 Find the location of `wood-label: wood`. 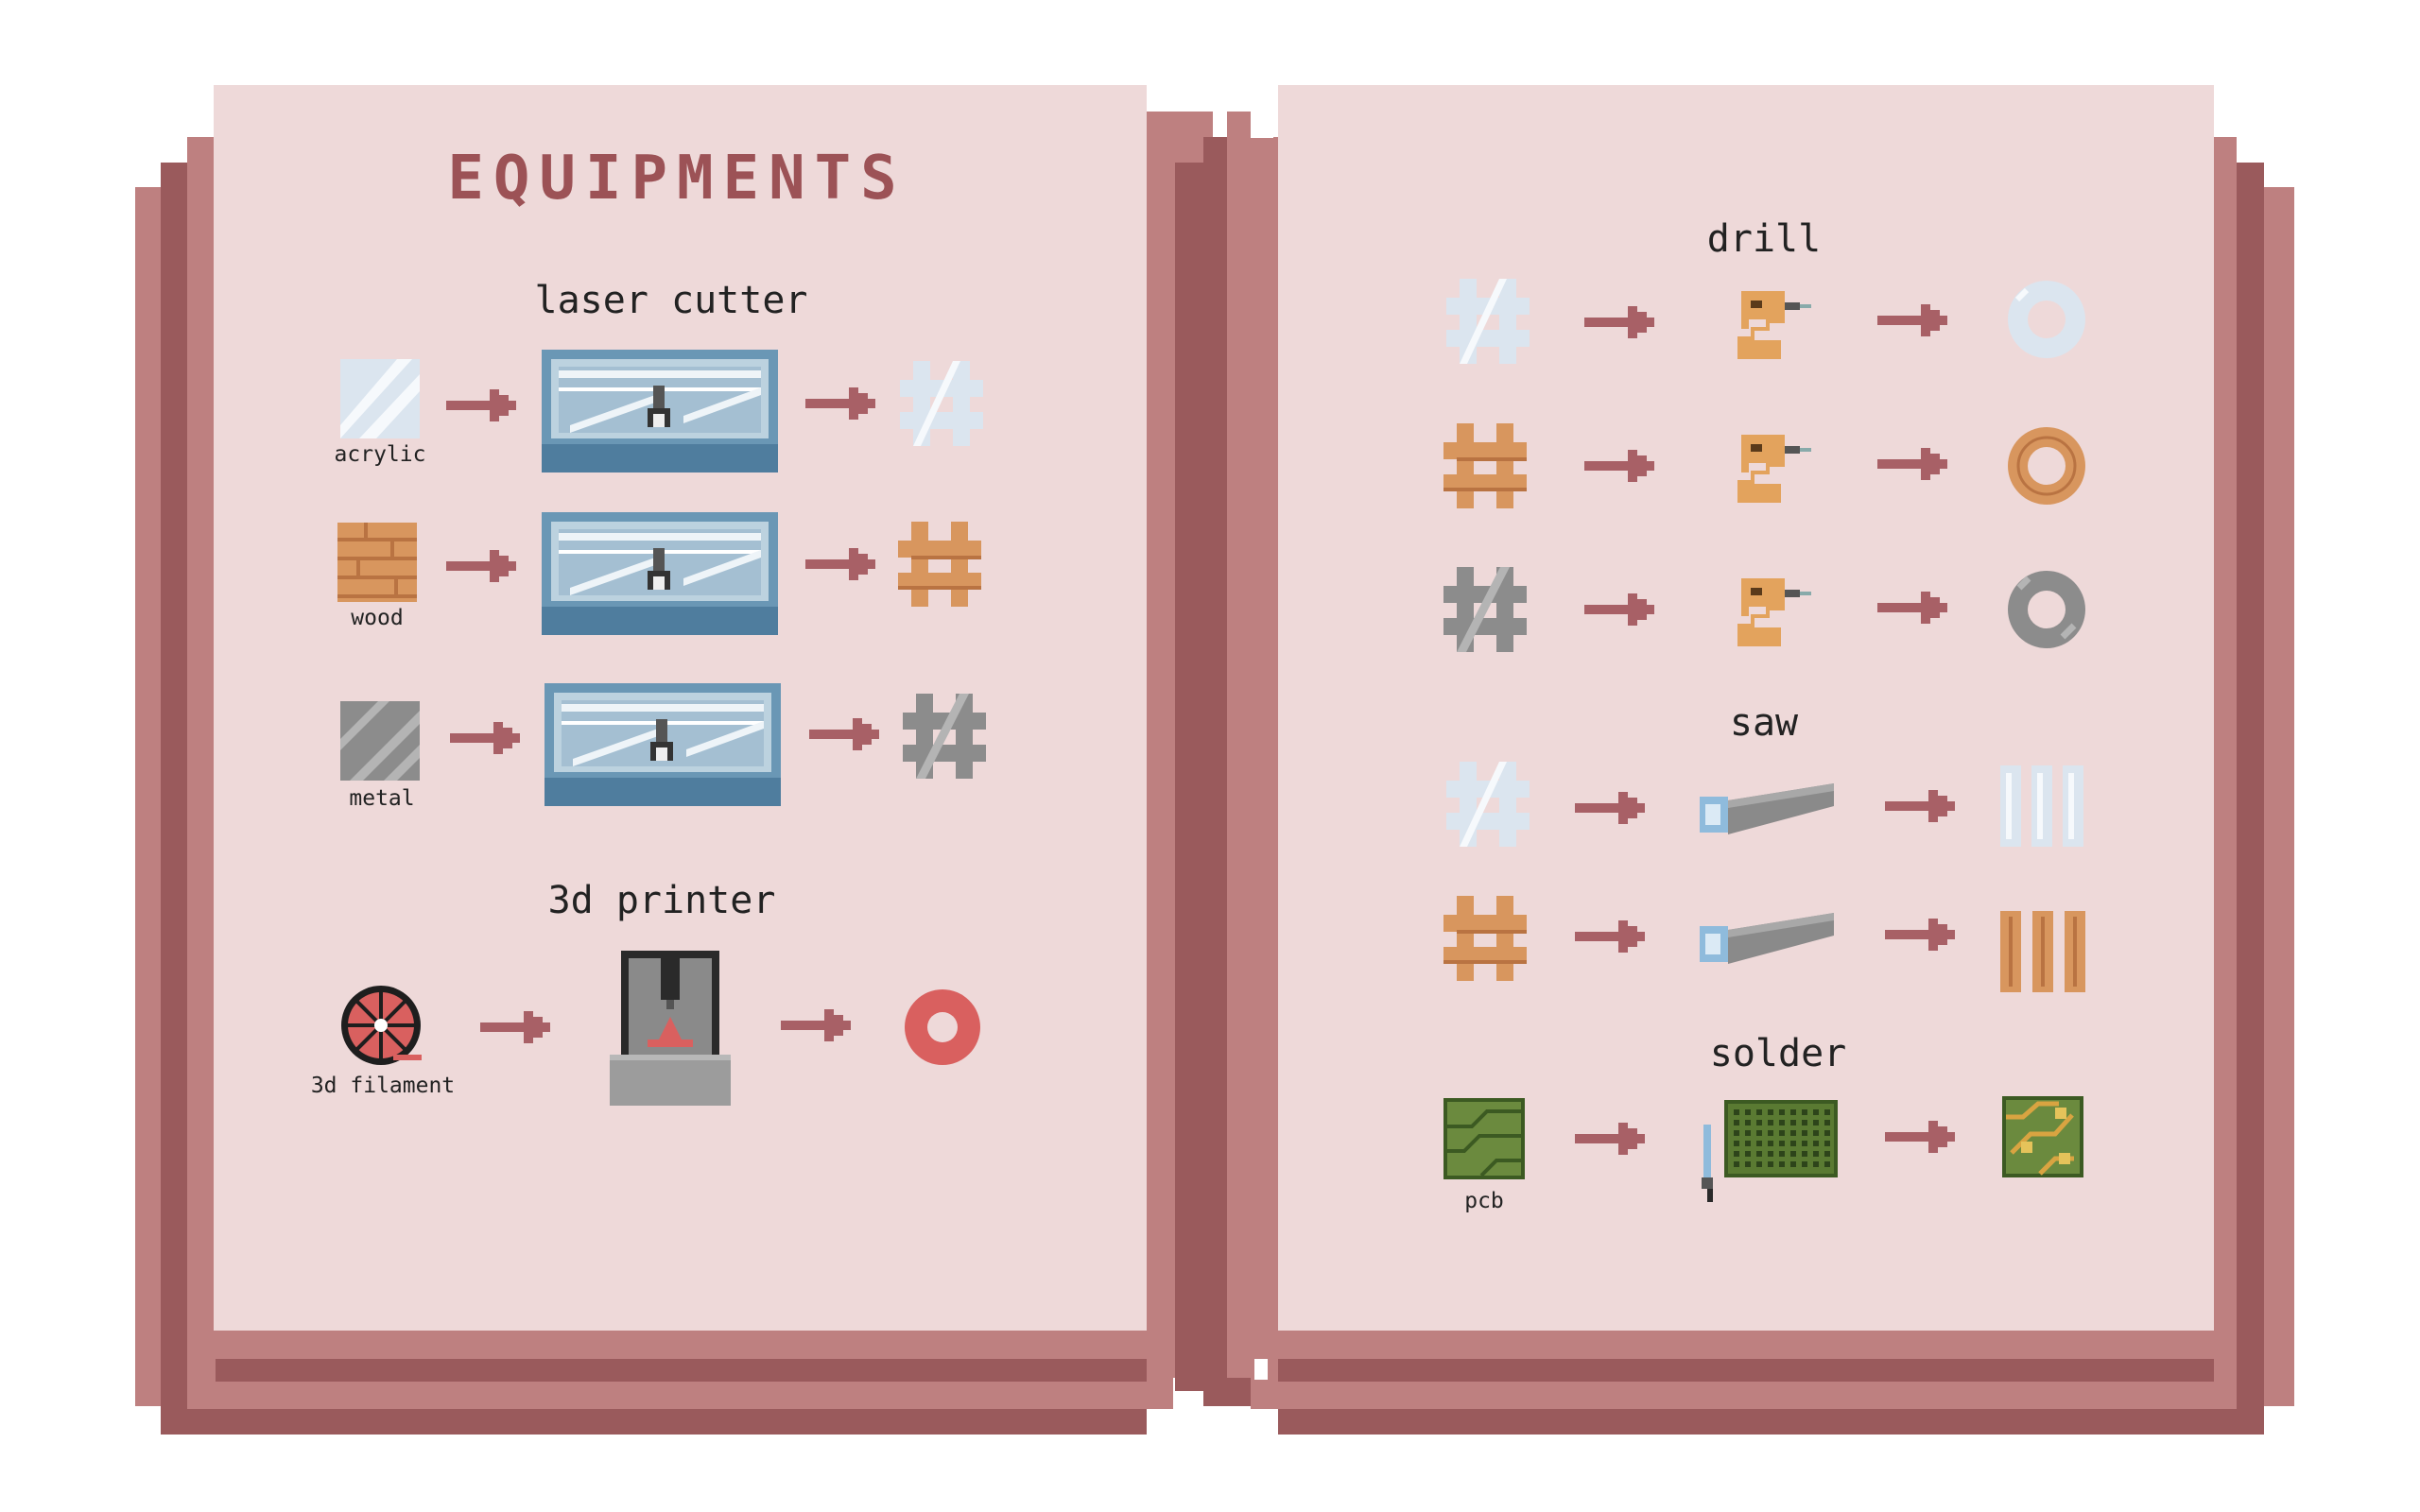

wood-label: wood is located at coordinates (377, 618).